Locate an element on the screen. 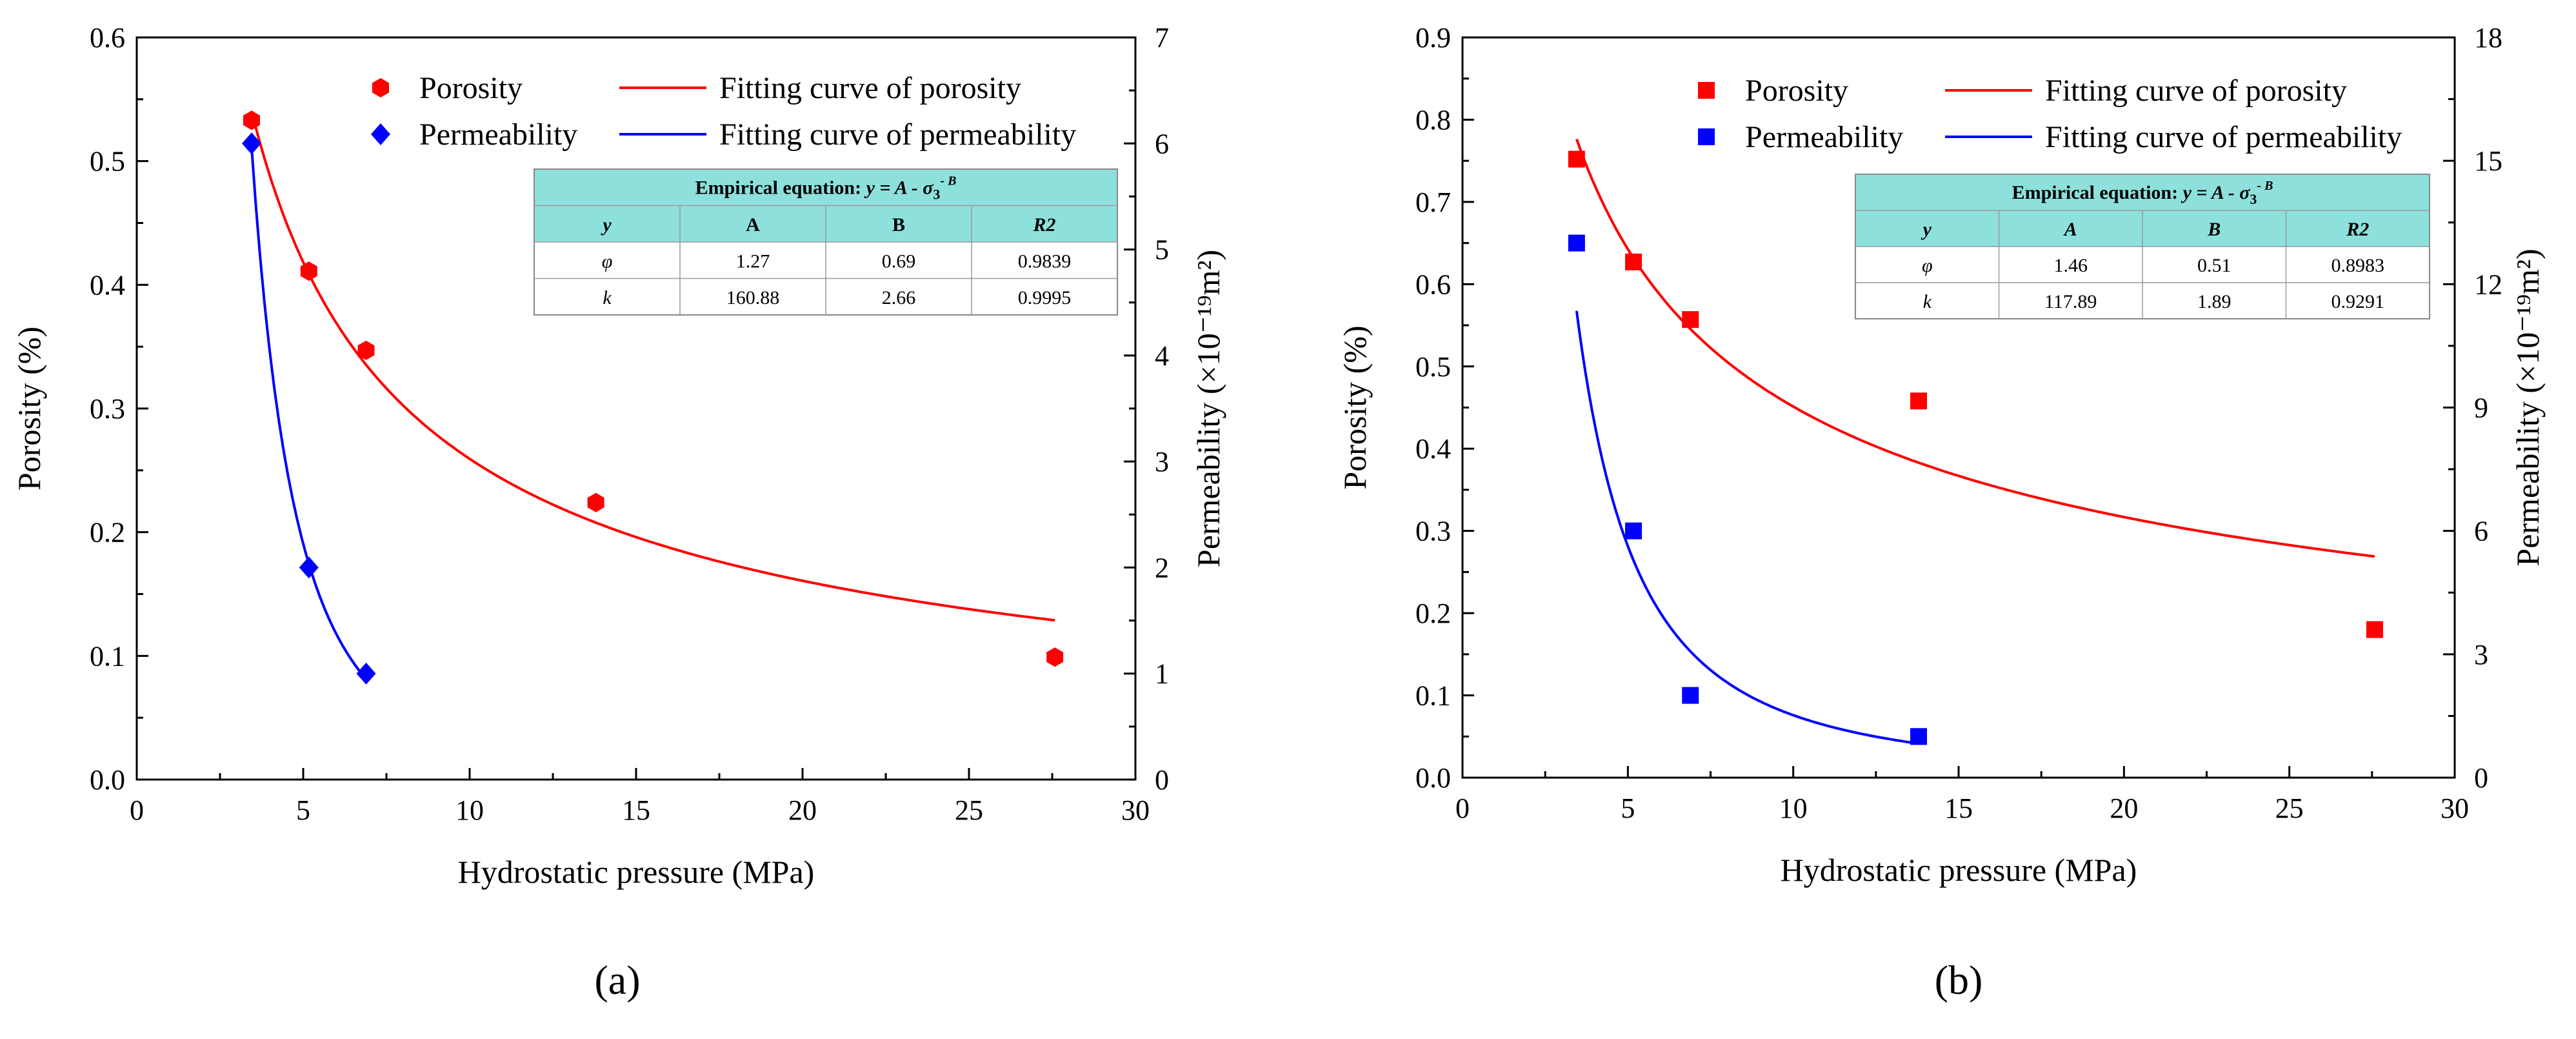 The width and height of the screenshot is (2576, 1039). table-title-subscript: 3 is located at coordinates (936, 194).